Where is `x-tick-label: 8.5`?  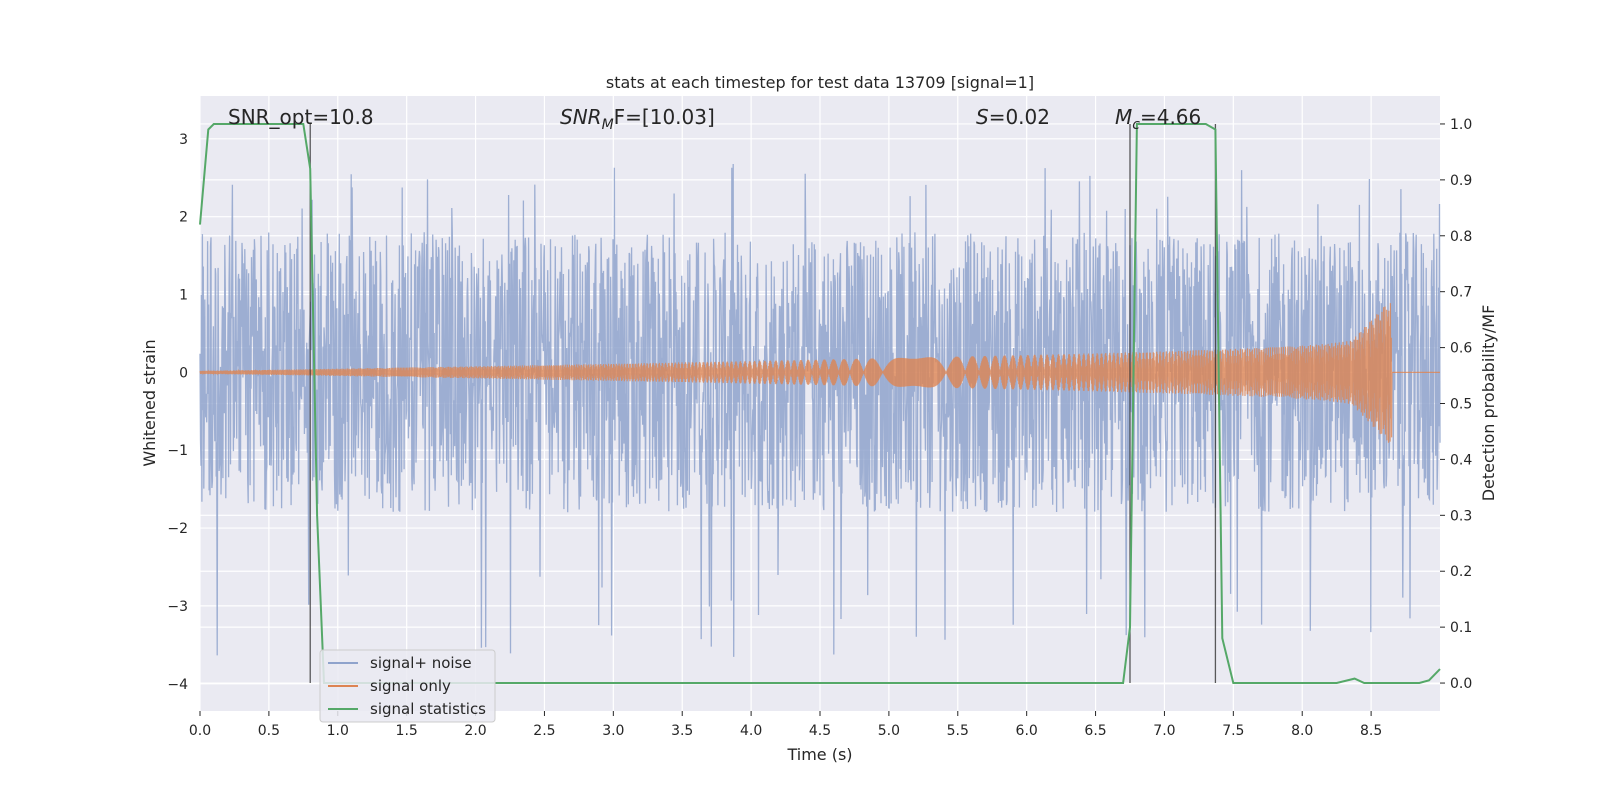 x-tick-label: 8.5 is located at coordinates (1371, 731).